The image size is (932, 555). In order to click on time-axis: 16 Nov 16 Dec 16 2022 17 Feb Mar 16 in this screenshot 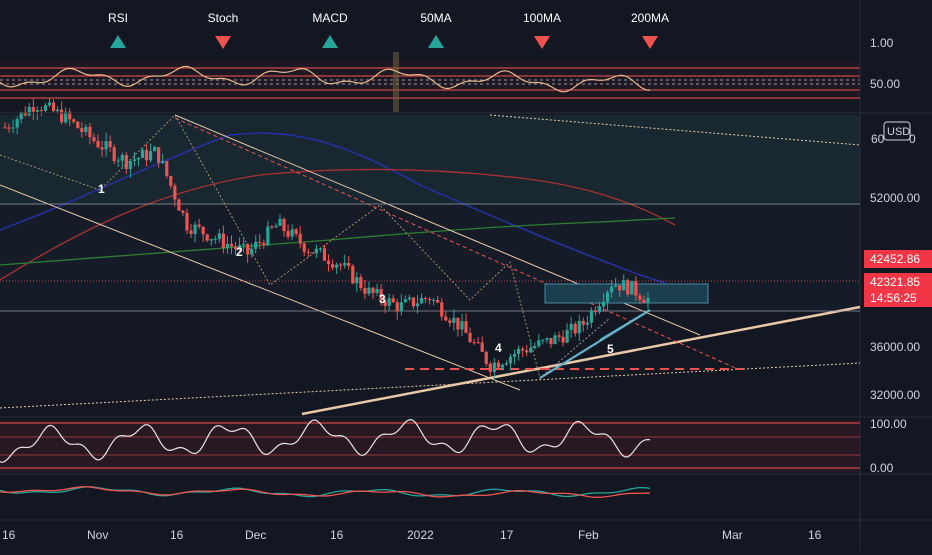, I will do `click(412, 535)`.